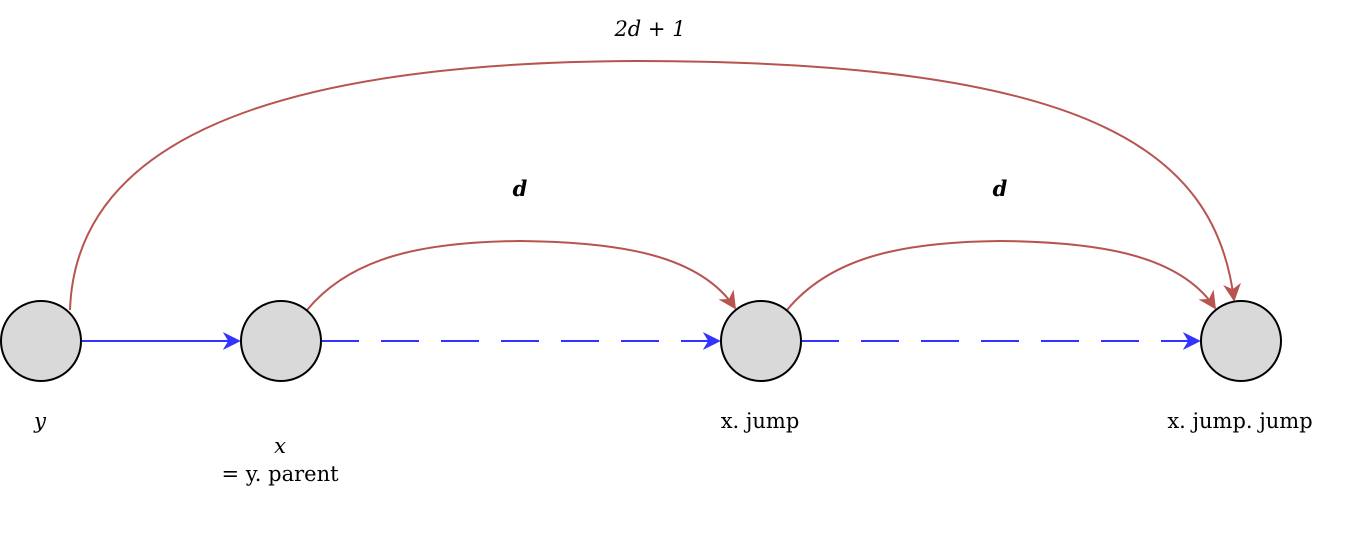  I want to click on node-label-x-jump-jump: x. jump. jump, so click(1239, 421).